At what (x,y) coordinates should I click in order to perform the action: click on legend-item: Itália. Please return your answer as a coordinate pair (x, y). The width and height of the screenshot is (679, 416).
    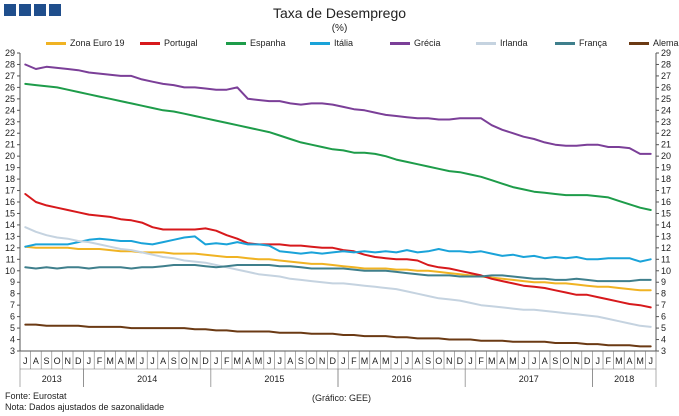
    Looking at the image, I should click on (331, 43).